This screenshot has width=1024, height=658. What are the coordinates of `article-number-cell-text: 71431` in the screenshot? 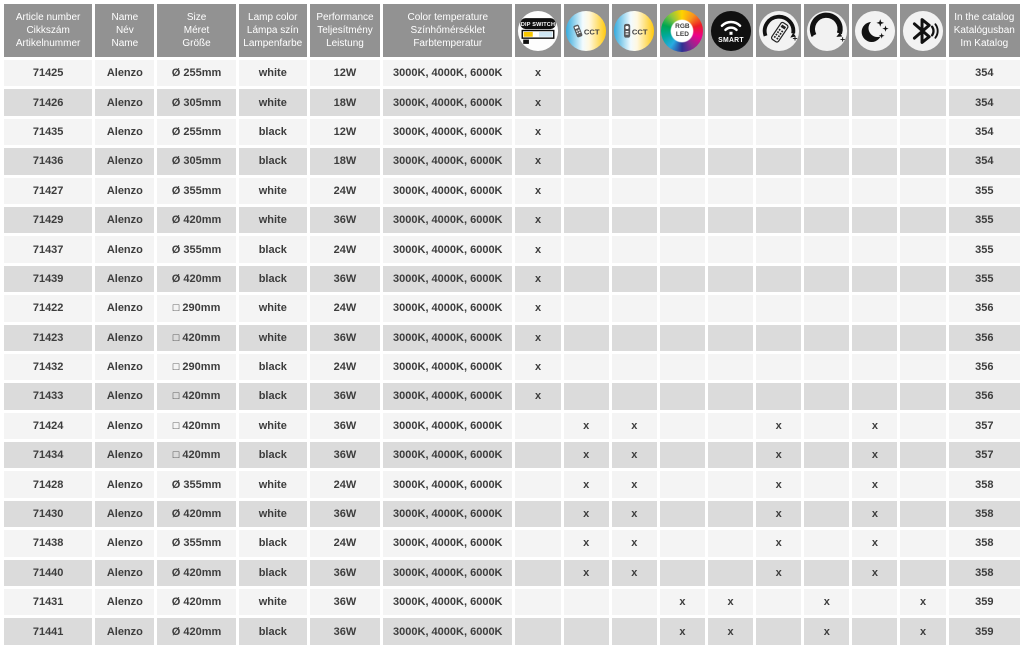 It's located at (48, 602).